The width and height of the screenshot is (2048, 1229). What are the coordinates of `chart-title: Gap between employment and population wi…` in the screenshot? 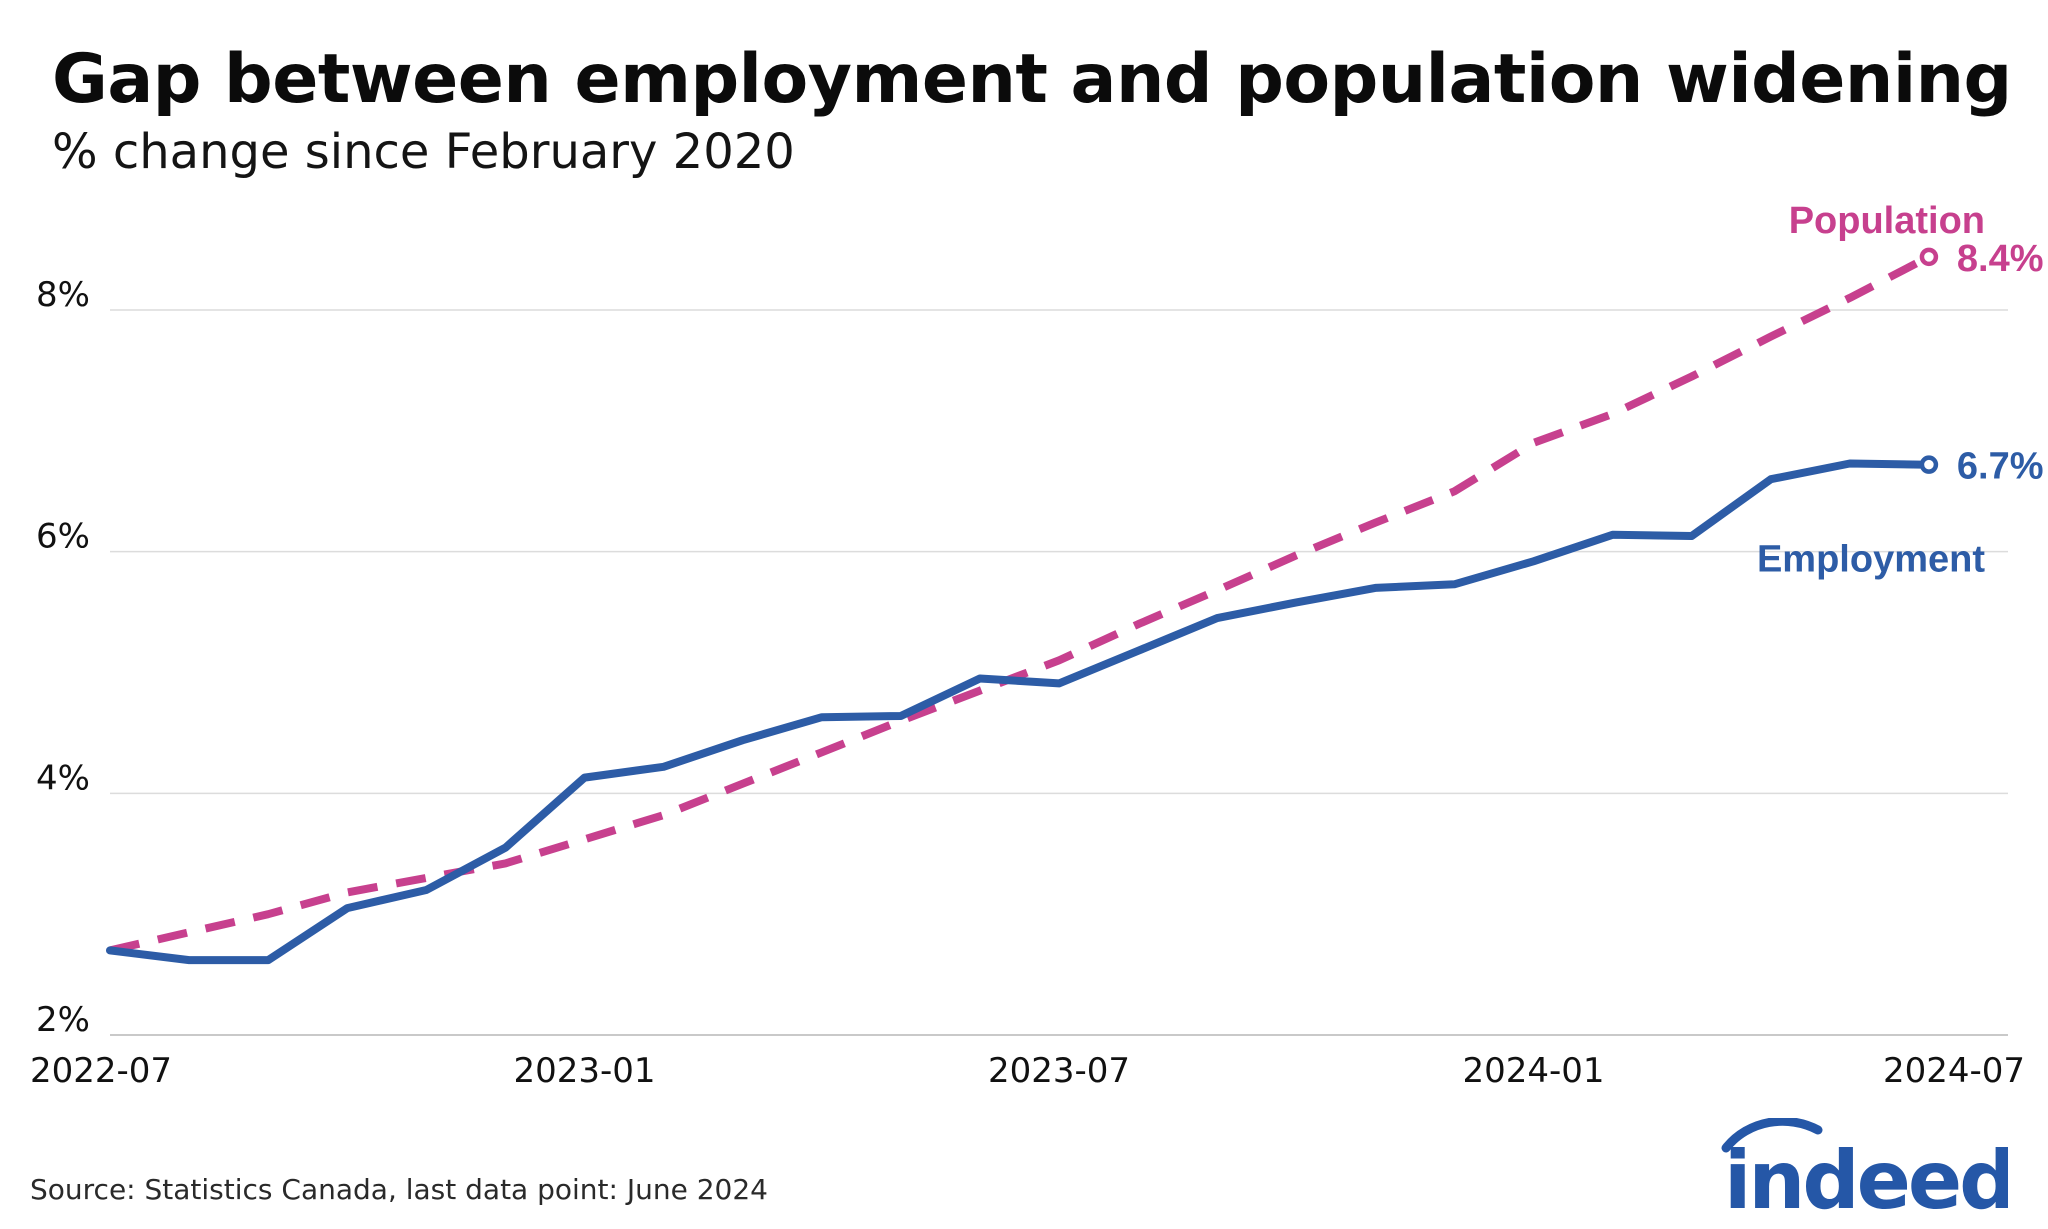 It's located at (1032, 79).